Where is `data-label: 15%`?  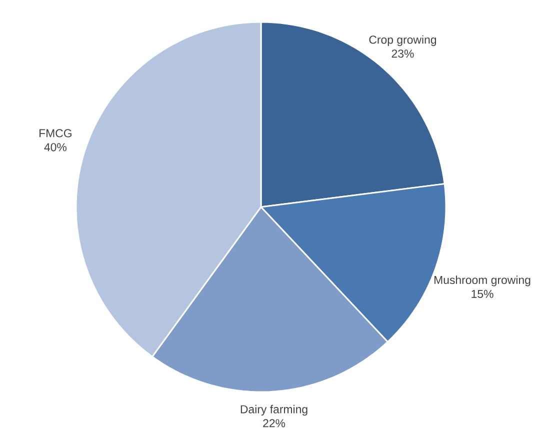 data-label: 15% is located at coordinates (483, 294).